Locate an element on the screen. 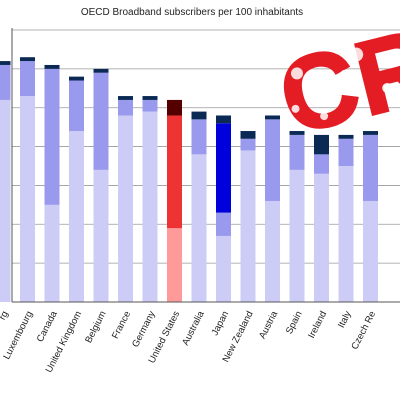 This screenshot has height=400, width=400. x-tick-label: Spain is located at coordinates (294, 322).